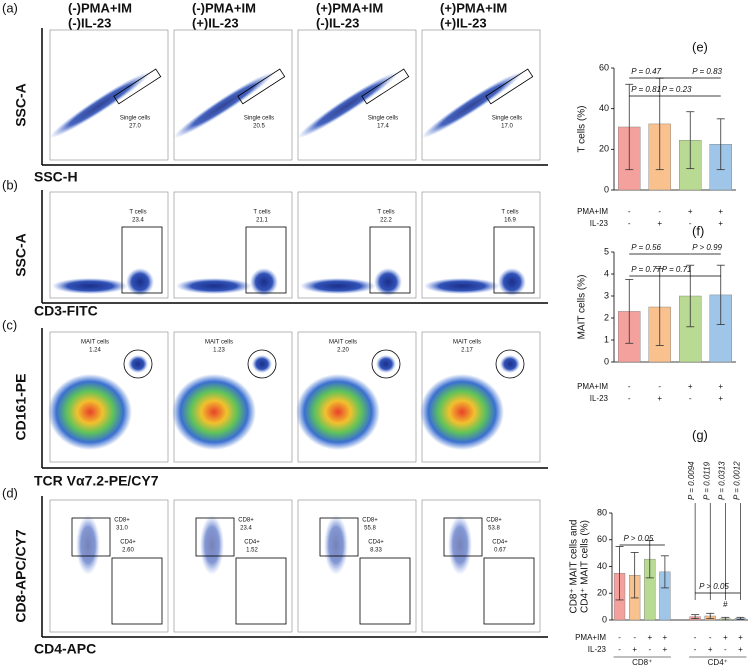  Describe the element at coordinates (597, 649) in the screenshot. I see `row-label: IL-23` at that location.